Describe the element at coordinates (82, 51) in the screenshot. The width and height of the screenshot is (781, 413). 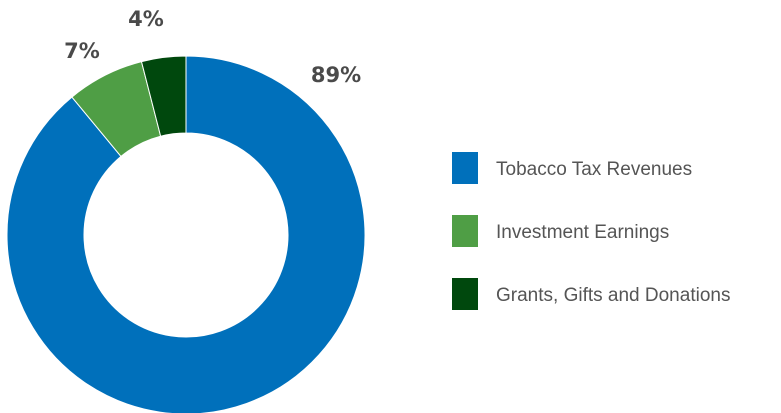
I see `slice-label-investment: 7%` at that location.